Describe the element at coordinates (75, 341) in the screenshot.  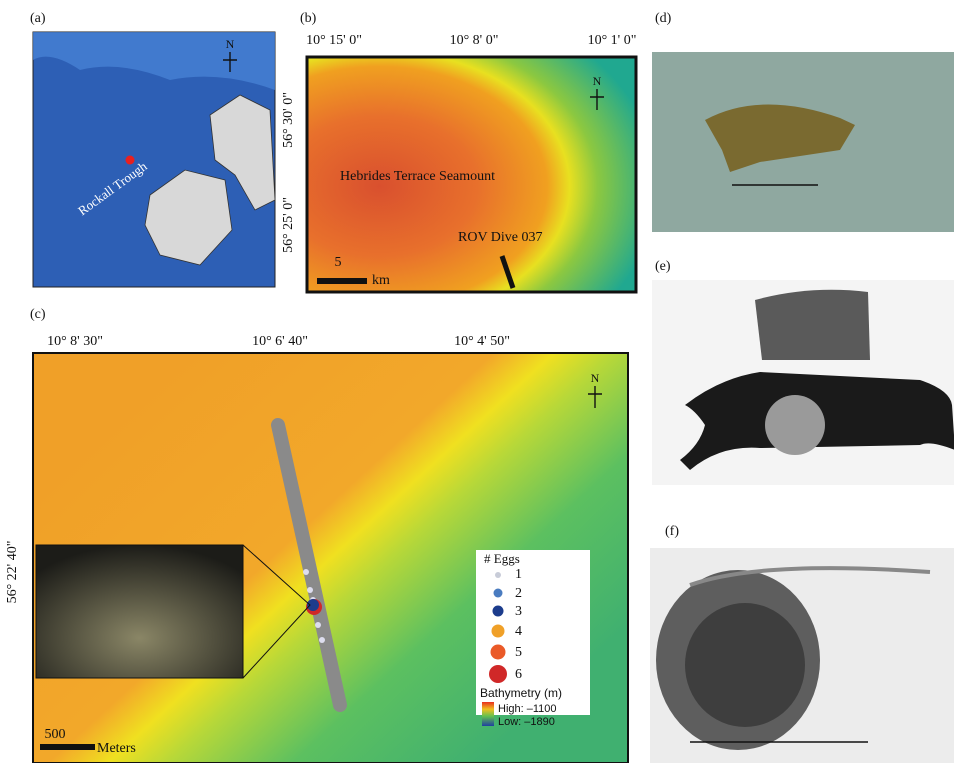
I see `lon-label: 10° 8' 30"` at that location.